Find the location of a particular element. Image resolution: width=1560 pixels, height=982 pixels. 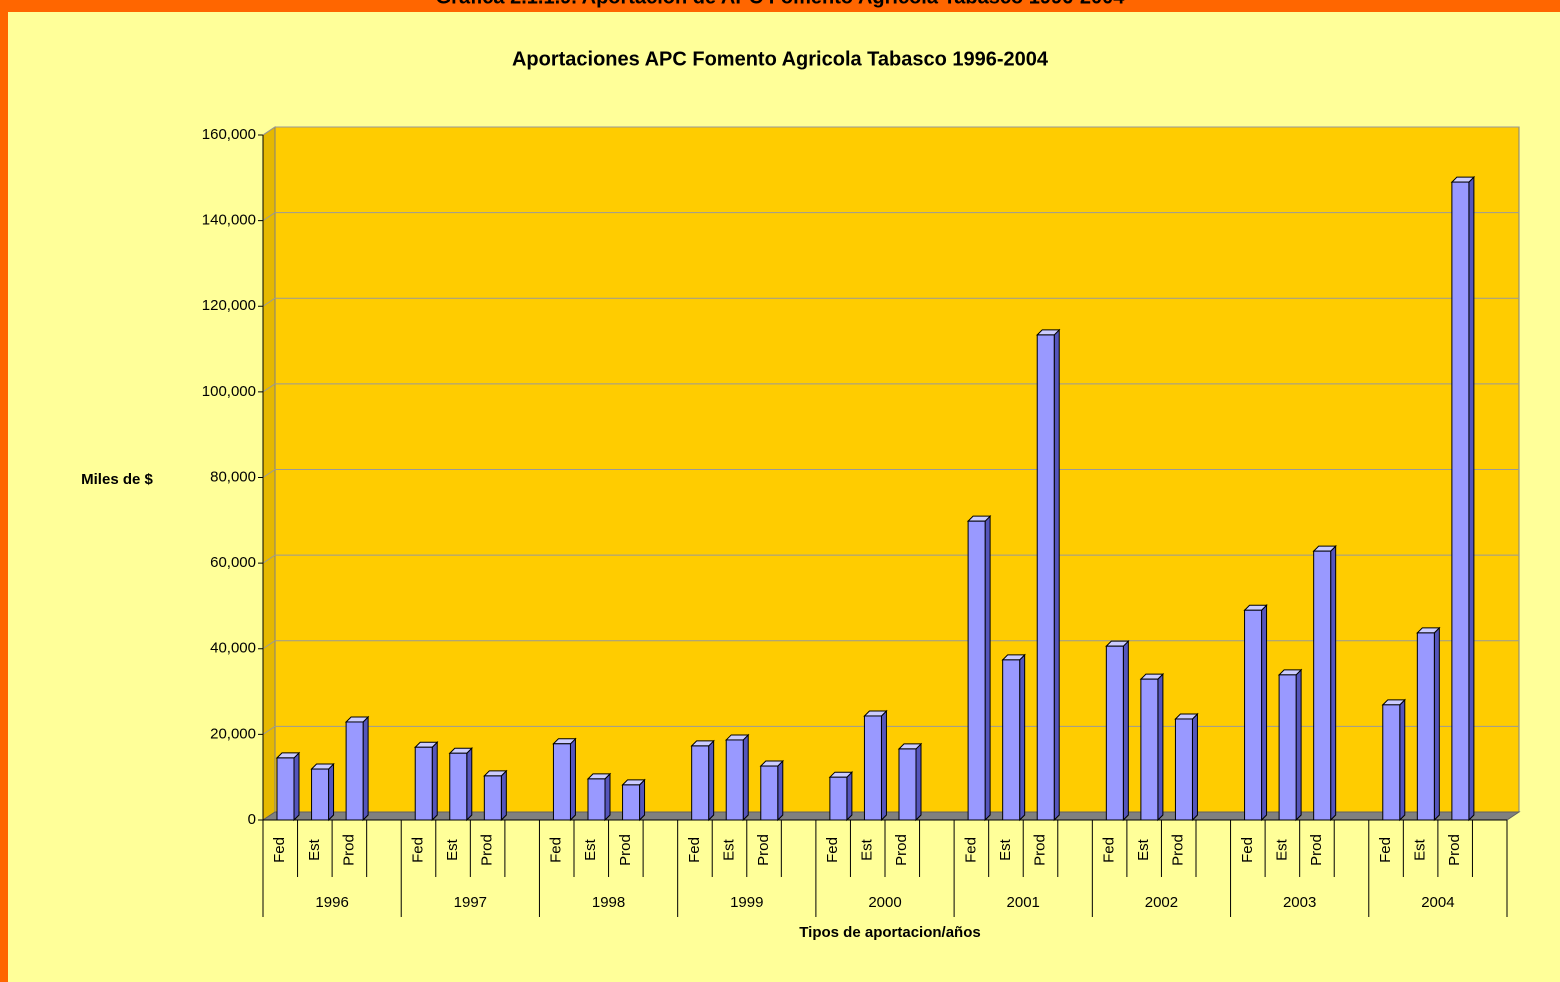

y-tick-label: 140,000 is located at coordinates (229, 220).